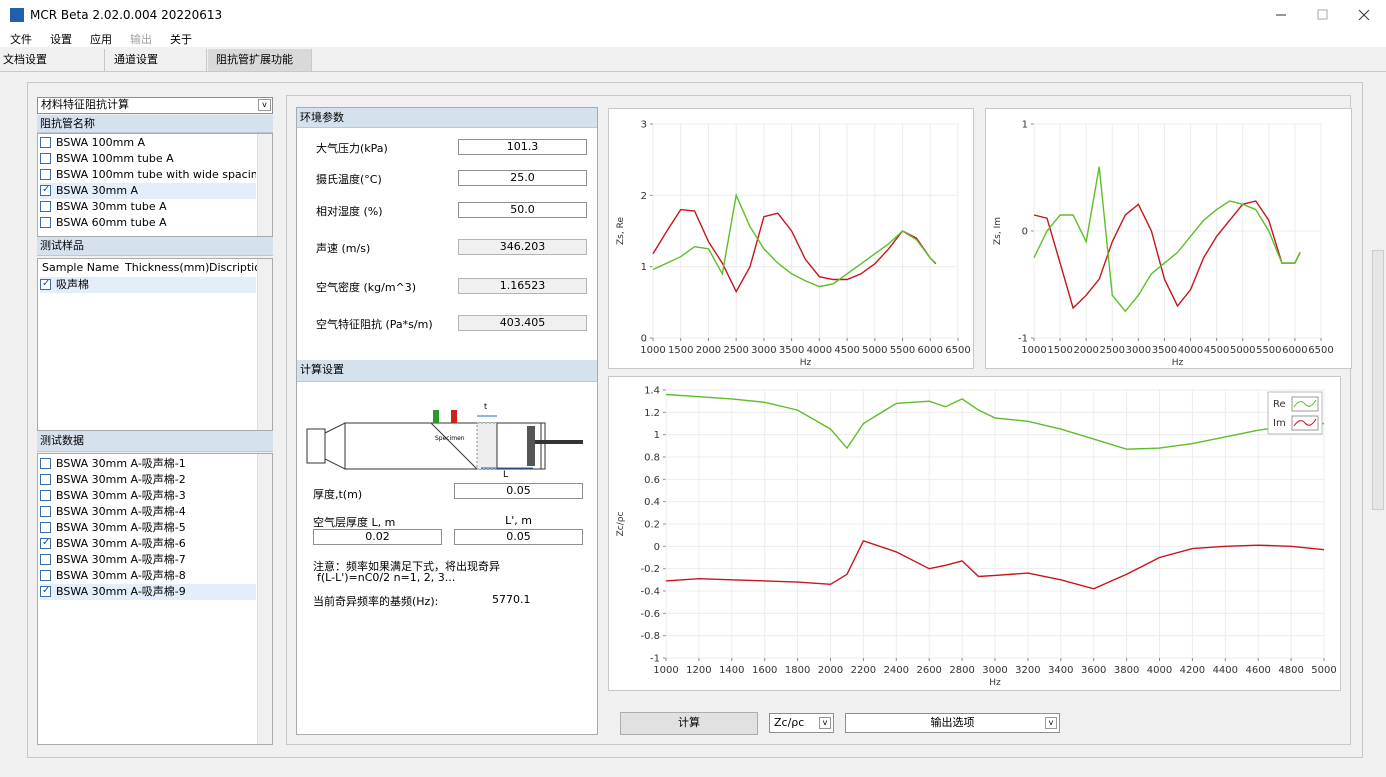 The image size is (1386, 777). What do you see at coordinates (522, 147) in the screenshot?
I see `field-input: 101.3` at bounding box center [522, 147].